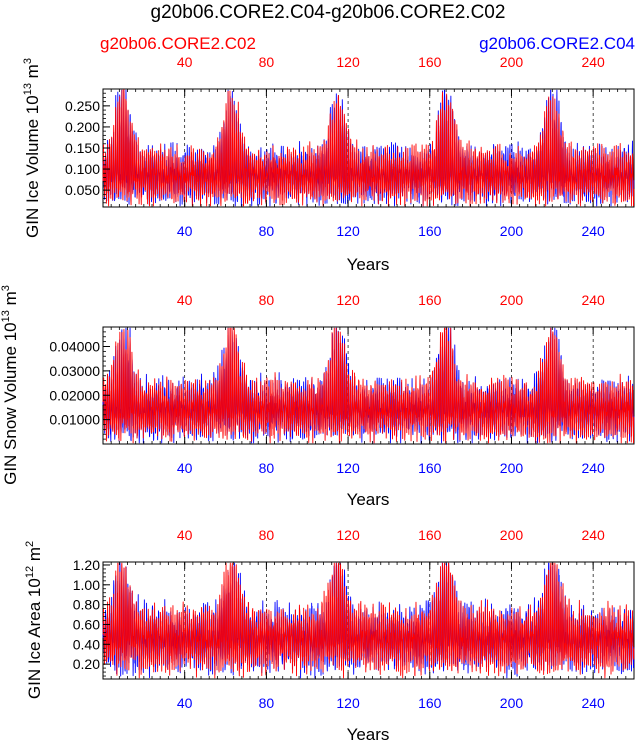 This screenshot has height=742, width=637. Describe the element at coordinates (10, 403) in the screenshot. I see `y-axis-label-main: GIN Snow Volume 10` at that location.